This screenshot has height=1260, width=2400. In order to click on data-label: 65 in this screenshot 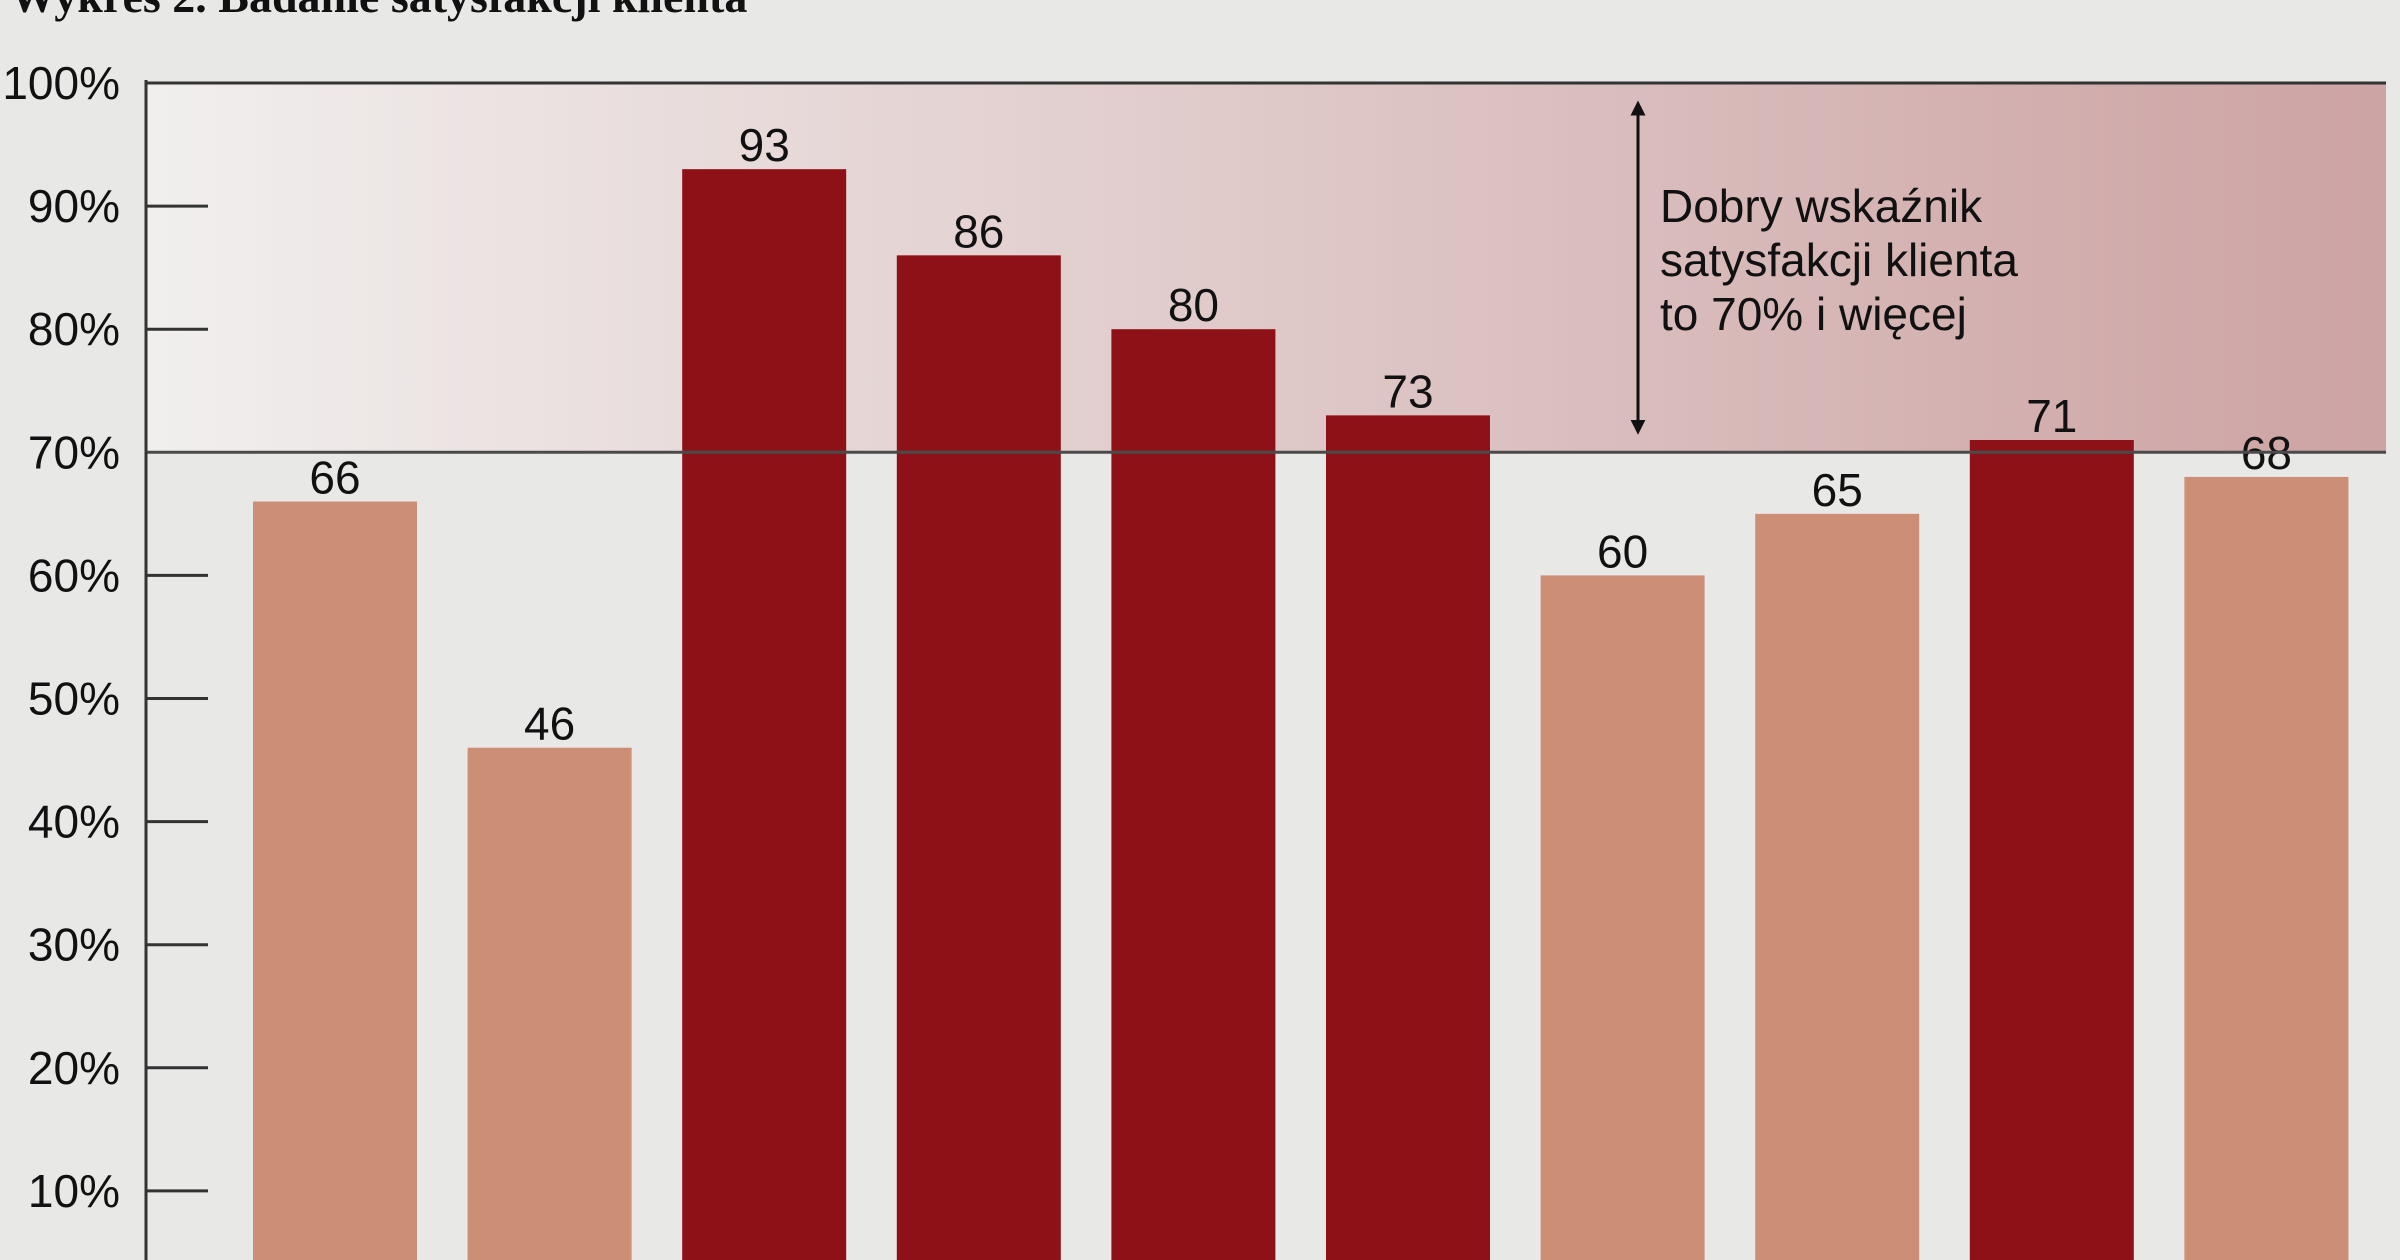, I will do `click(1837, 490)`.